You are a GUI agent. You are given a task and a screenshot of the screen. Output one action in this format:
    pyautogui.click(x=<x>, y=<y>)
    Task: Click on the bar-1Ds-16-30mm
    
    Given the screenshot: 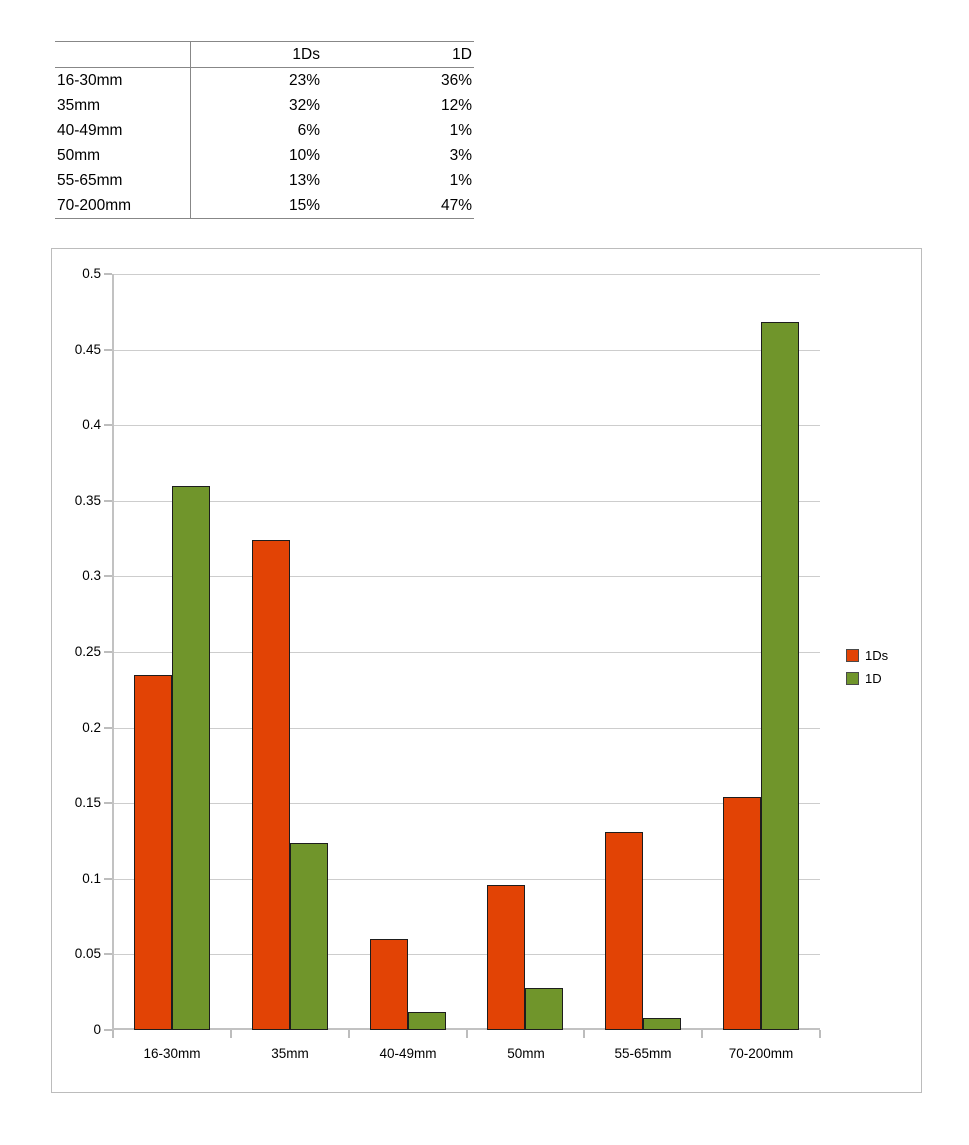 What is the action you would take?
    pyautogui.click(x=153, y=852)
    